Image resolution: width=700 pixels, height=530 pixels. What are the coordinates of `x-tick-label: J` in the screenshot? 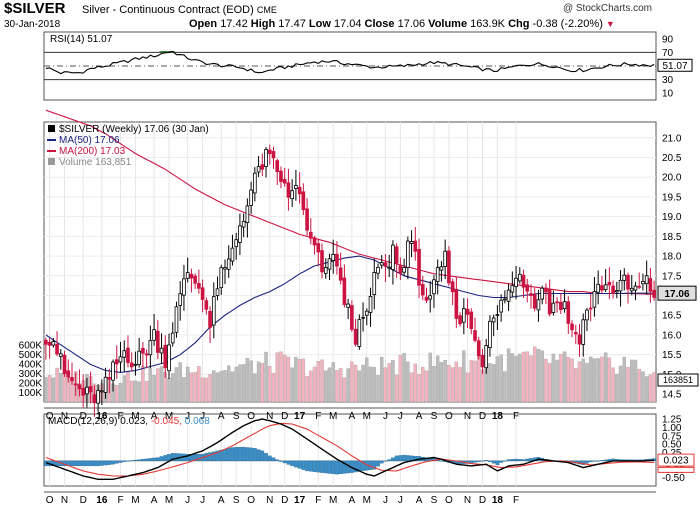 It's located at (385, 416).